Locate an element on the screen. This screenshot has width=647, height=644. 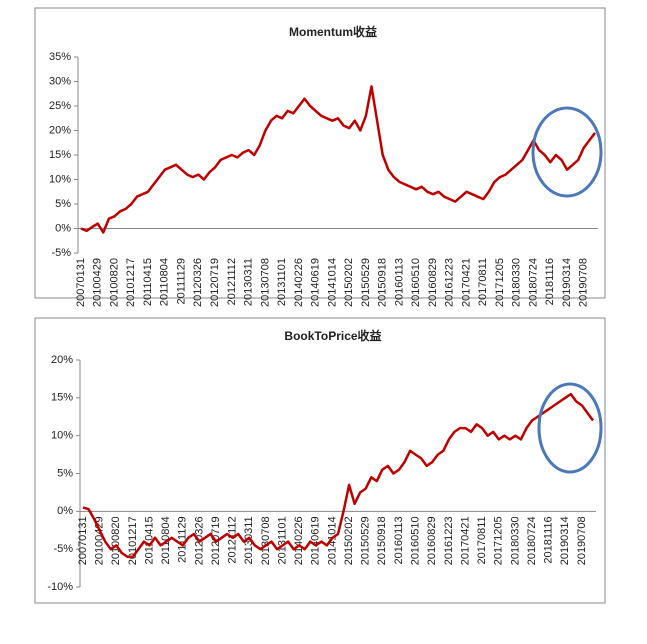
y-tick-label: 35% is located at coordinates (60, 57).